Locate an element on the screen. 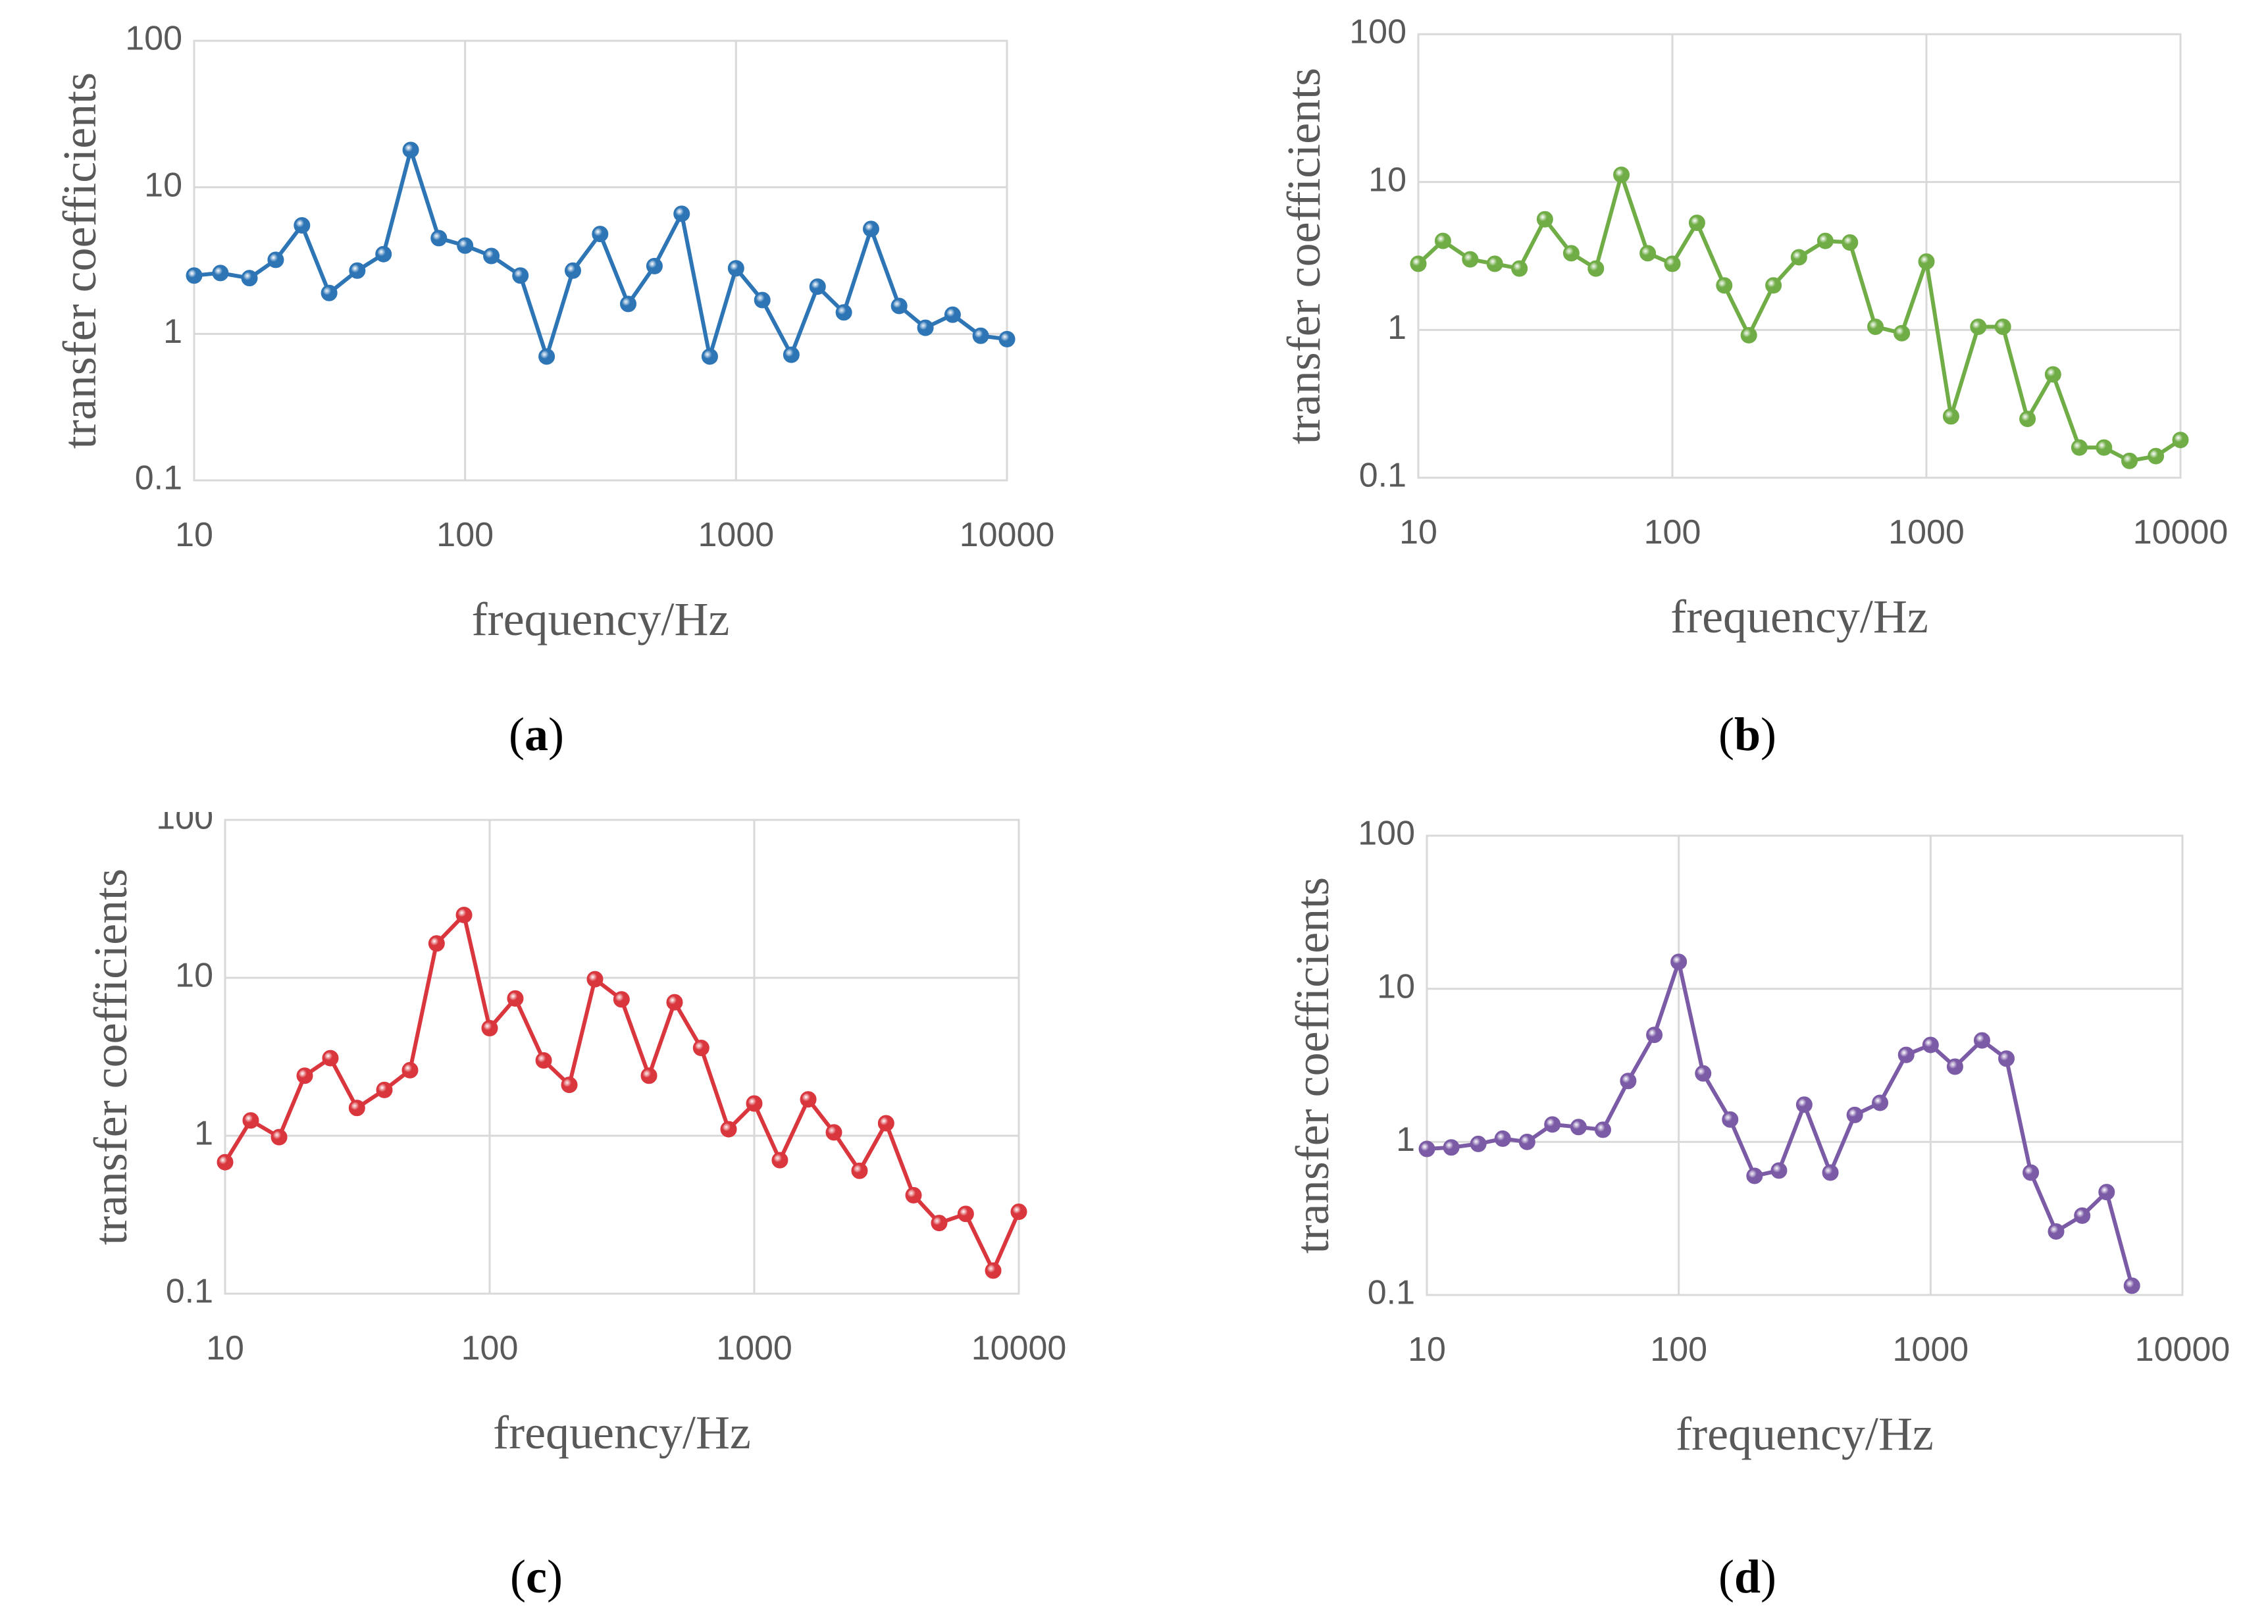  x-tick-label-c: 10000 is located at coordinates (1019, 1348).